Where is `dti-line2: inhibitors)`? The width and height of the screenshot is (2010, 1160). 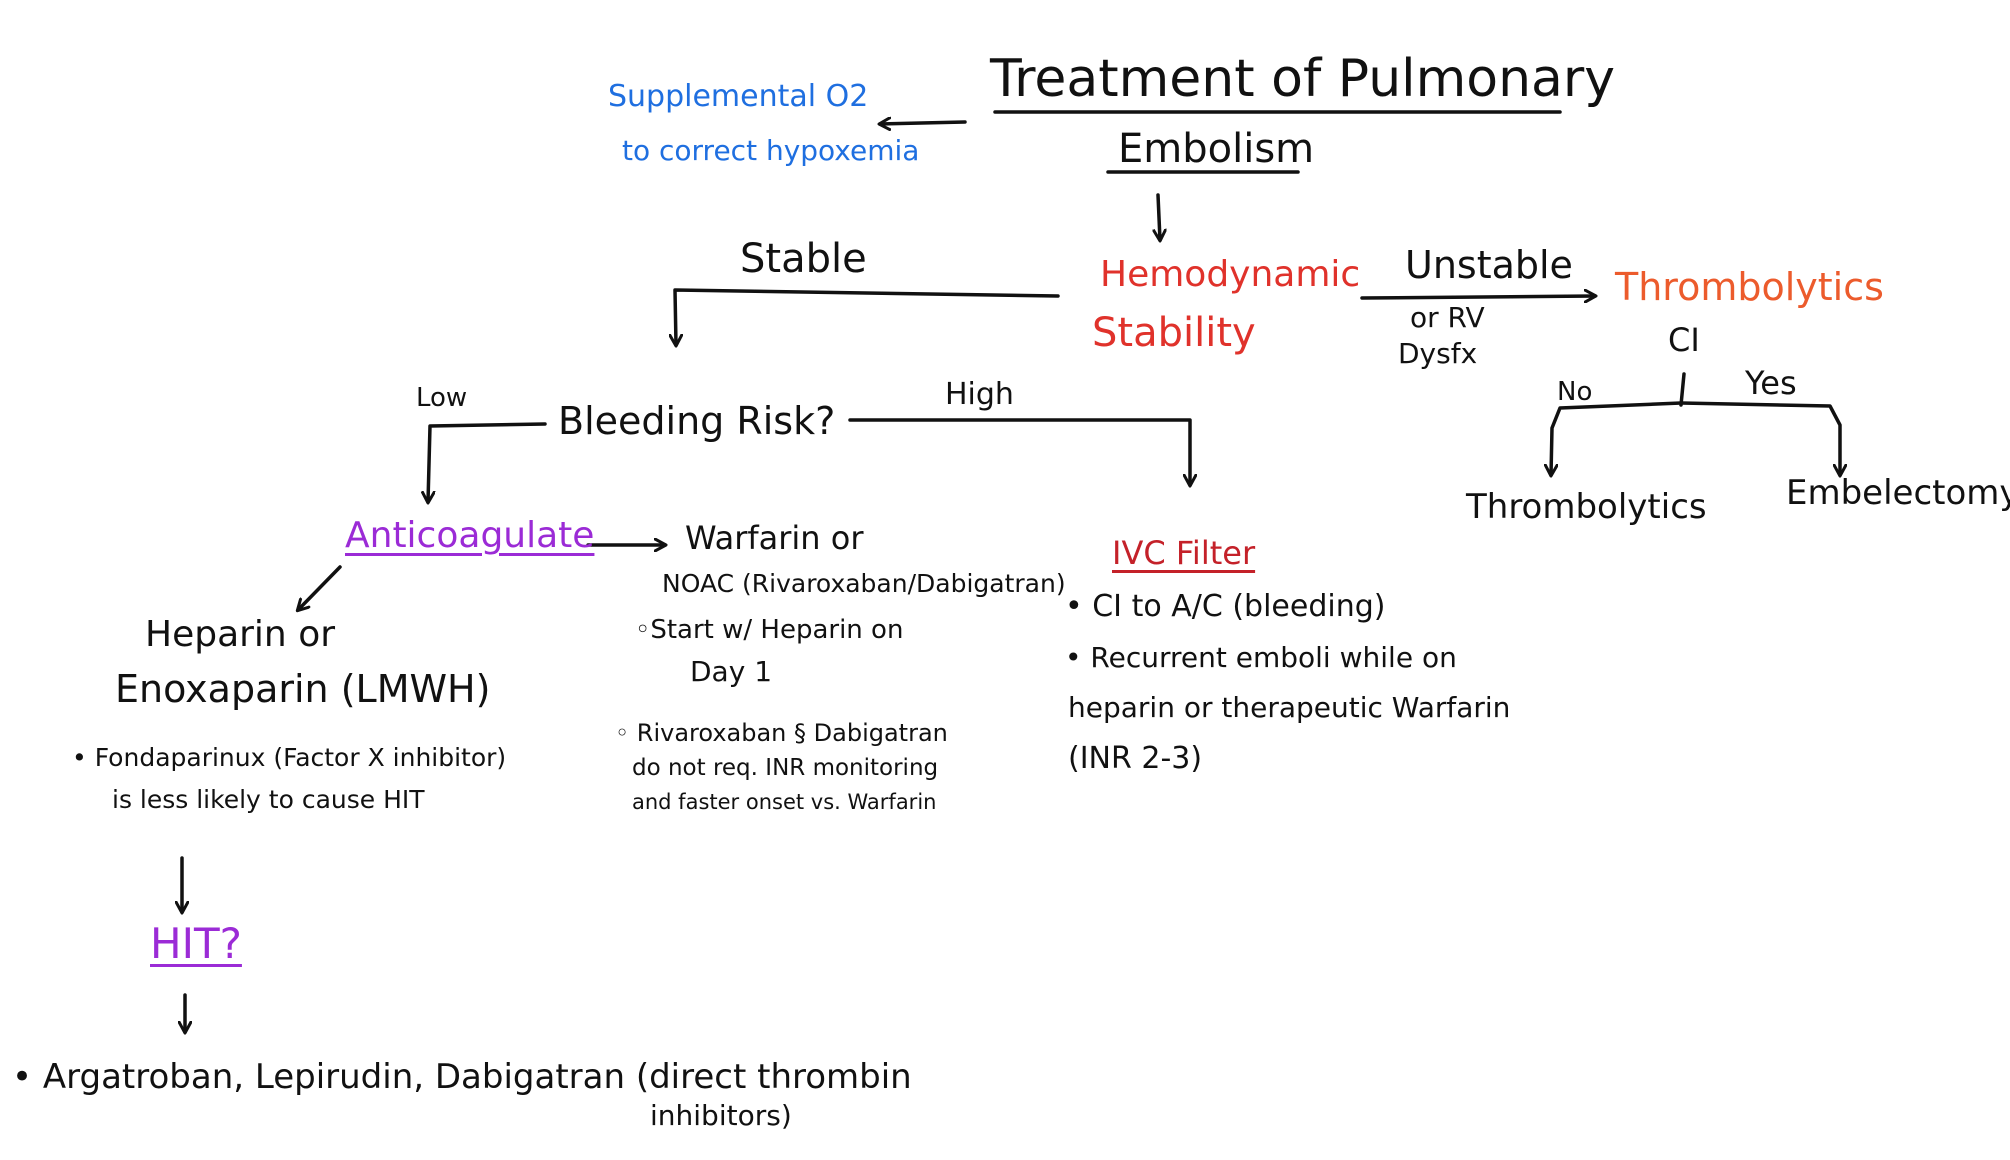
dti-line2: inhibitors) is located at coordinates (721, 1115).